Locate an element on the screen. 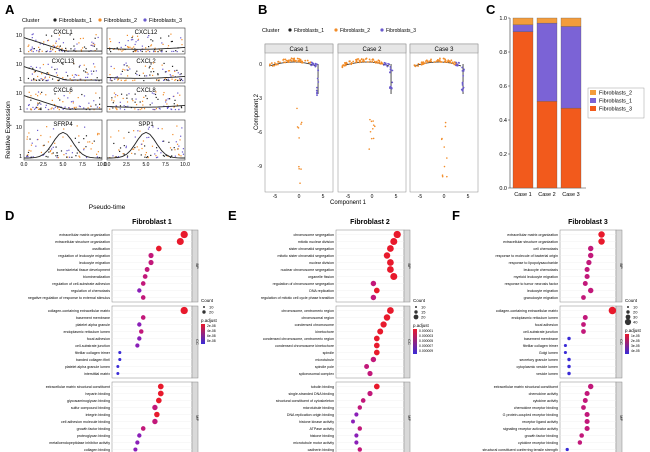  x-tick-label: -5 is located at coordinates (348, 197).